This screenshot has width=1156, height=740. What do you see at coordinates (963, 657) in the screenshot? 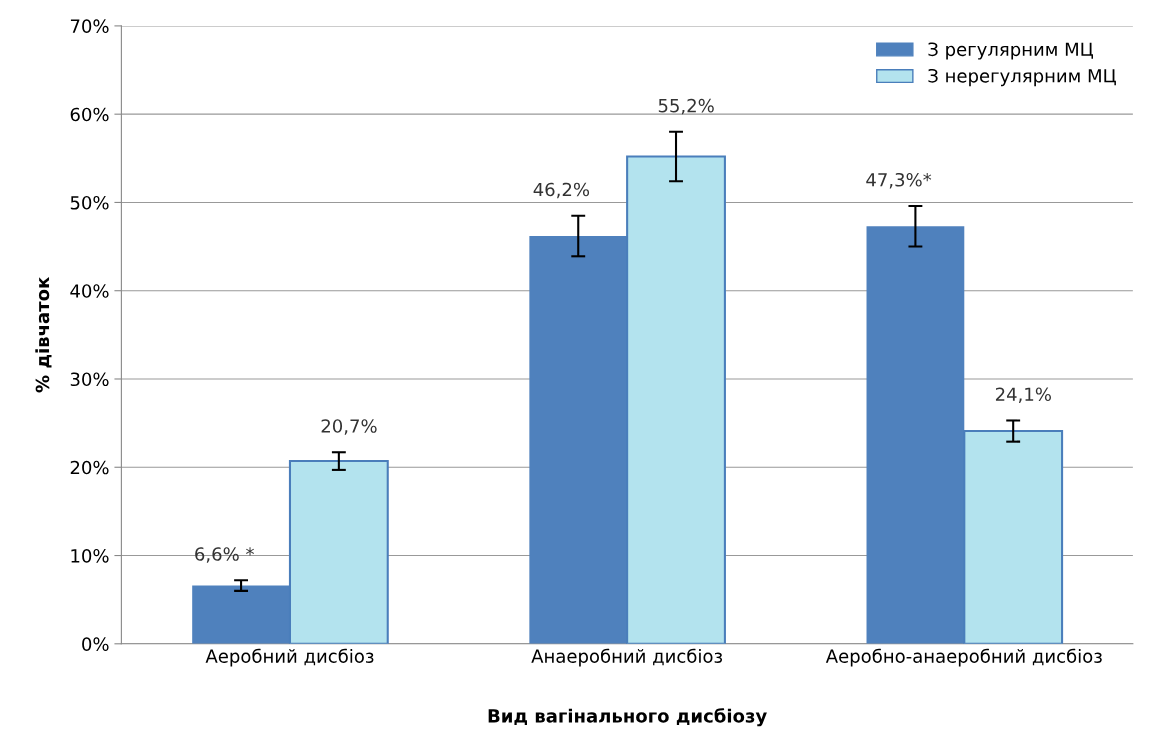
I see `x-tick-label: Аеробно-анаеробний дисбіоз` at bounding box center [963, 657].